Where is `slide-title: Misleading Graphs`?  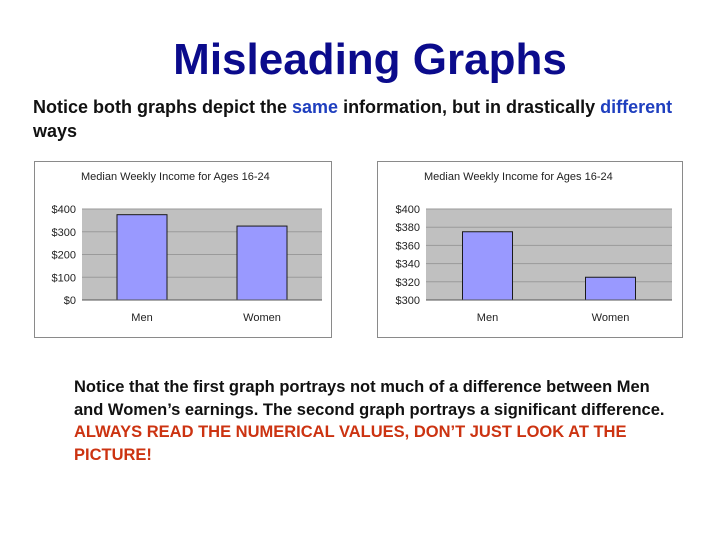
slide-title: Misleading Graphs is located at coordinates (370, 59).